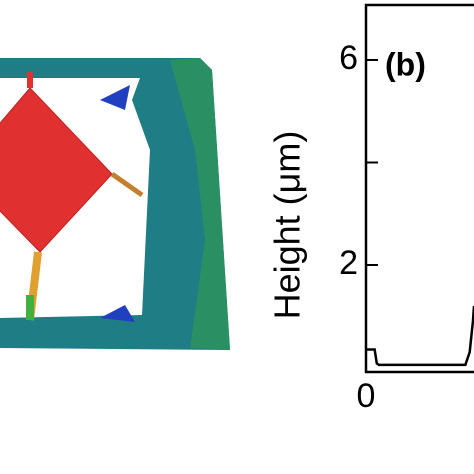 The image size is (474, 474). I want to click on x-tick-label: 0, so click(366, 396).